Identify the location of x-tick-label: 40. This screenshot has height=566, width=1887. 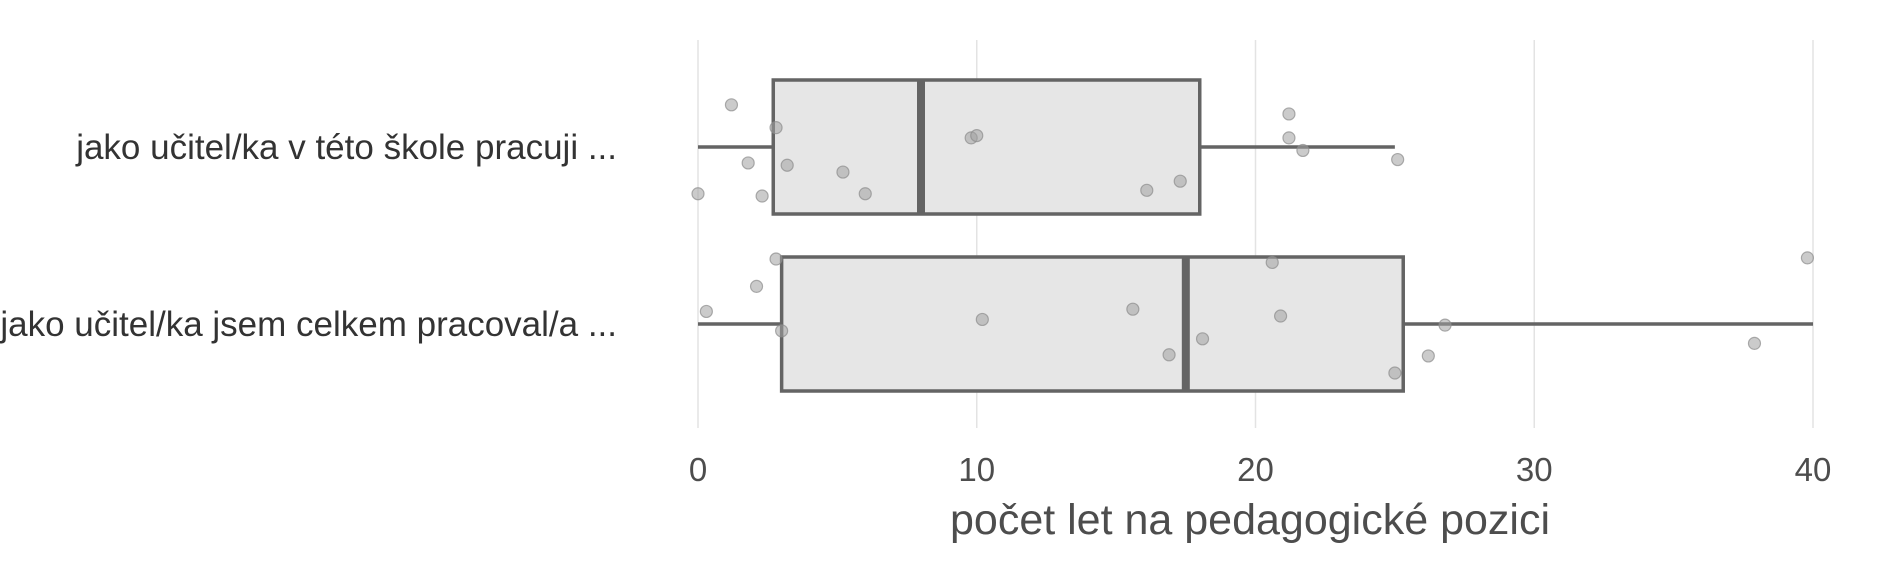
(1813, 469).